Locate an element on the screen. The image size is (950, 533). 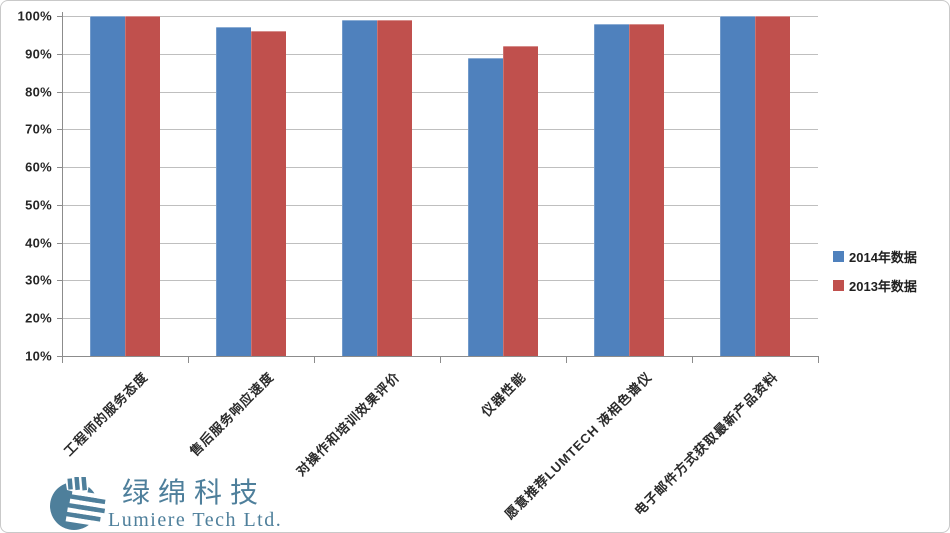
y-axis-tick-label: 20% is located at coordinates (38, 318).